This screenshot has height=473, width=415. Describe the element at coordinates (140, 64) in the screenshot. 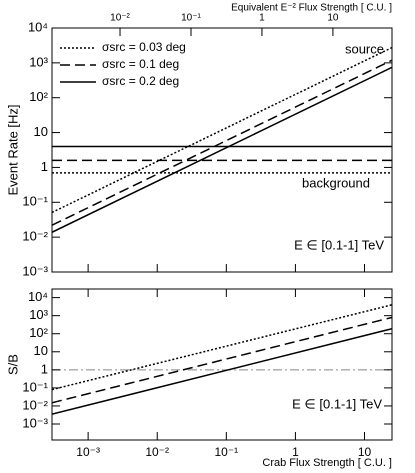

I see `legend-label: σsrc = 0.1 deg` at that location.